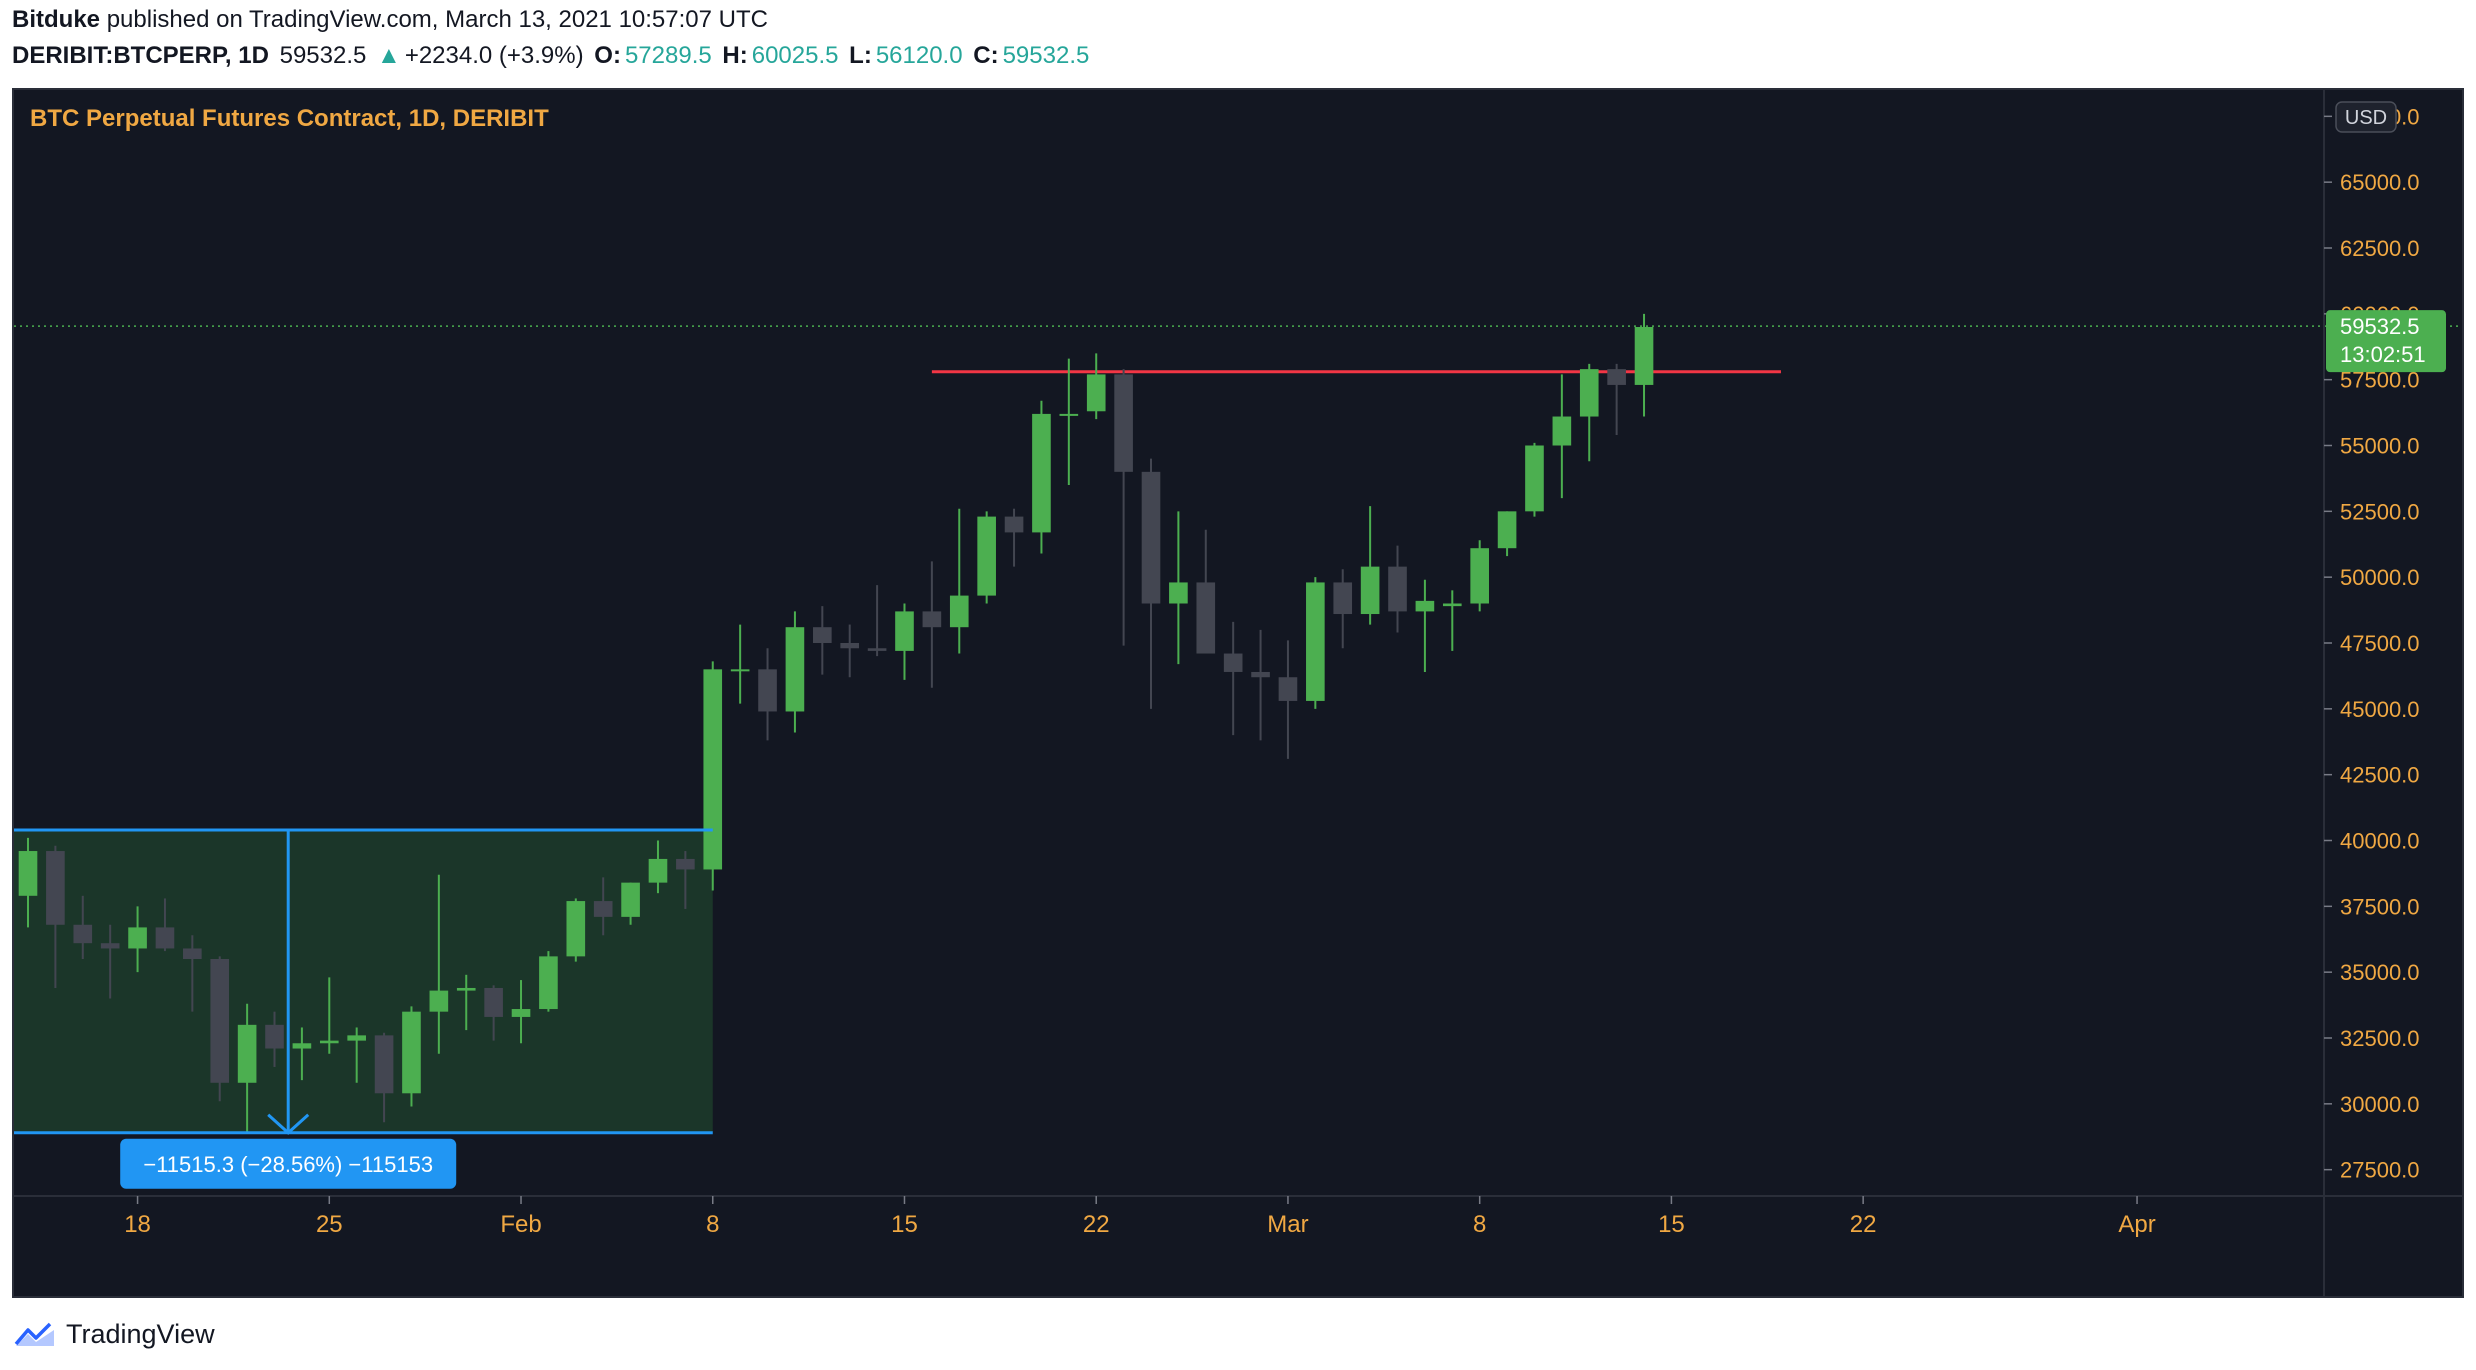 The height and width of the screenshot is (1370, 2476). Describe the element at coordinates (323, 55) in the screenshot. I see `last-price: 59532.5` at that location.